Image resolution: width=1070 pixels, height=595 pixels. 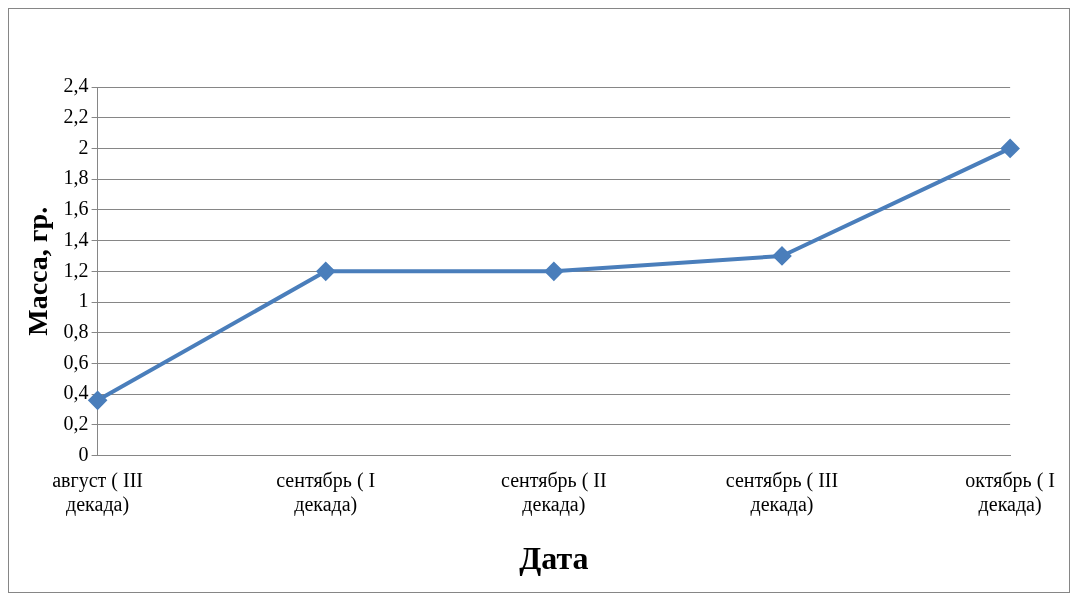 What do you see at coordinates (83, 453) in the screenshot?
I see `y-tick-label: 0` at bounding box center [83, 453].